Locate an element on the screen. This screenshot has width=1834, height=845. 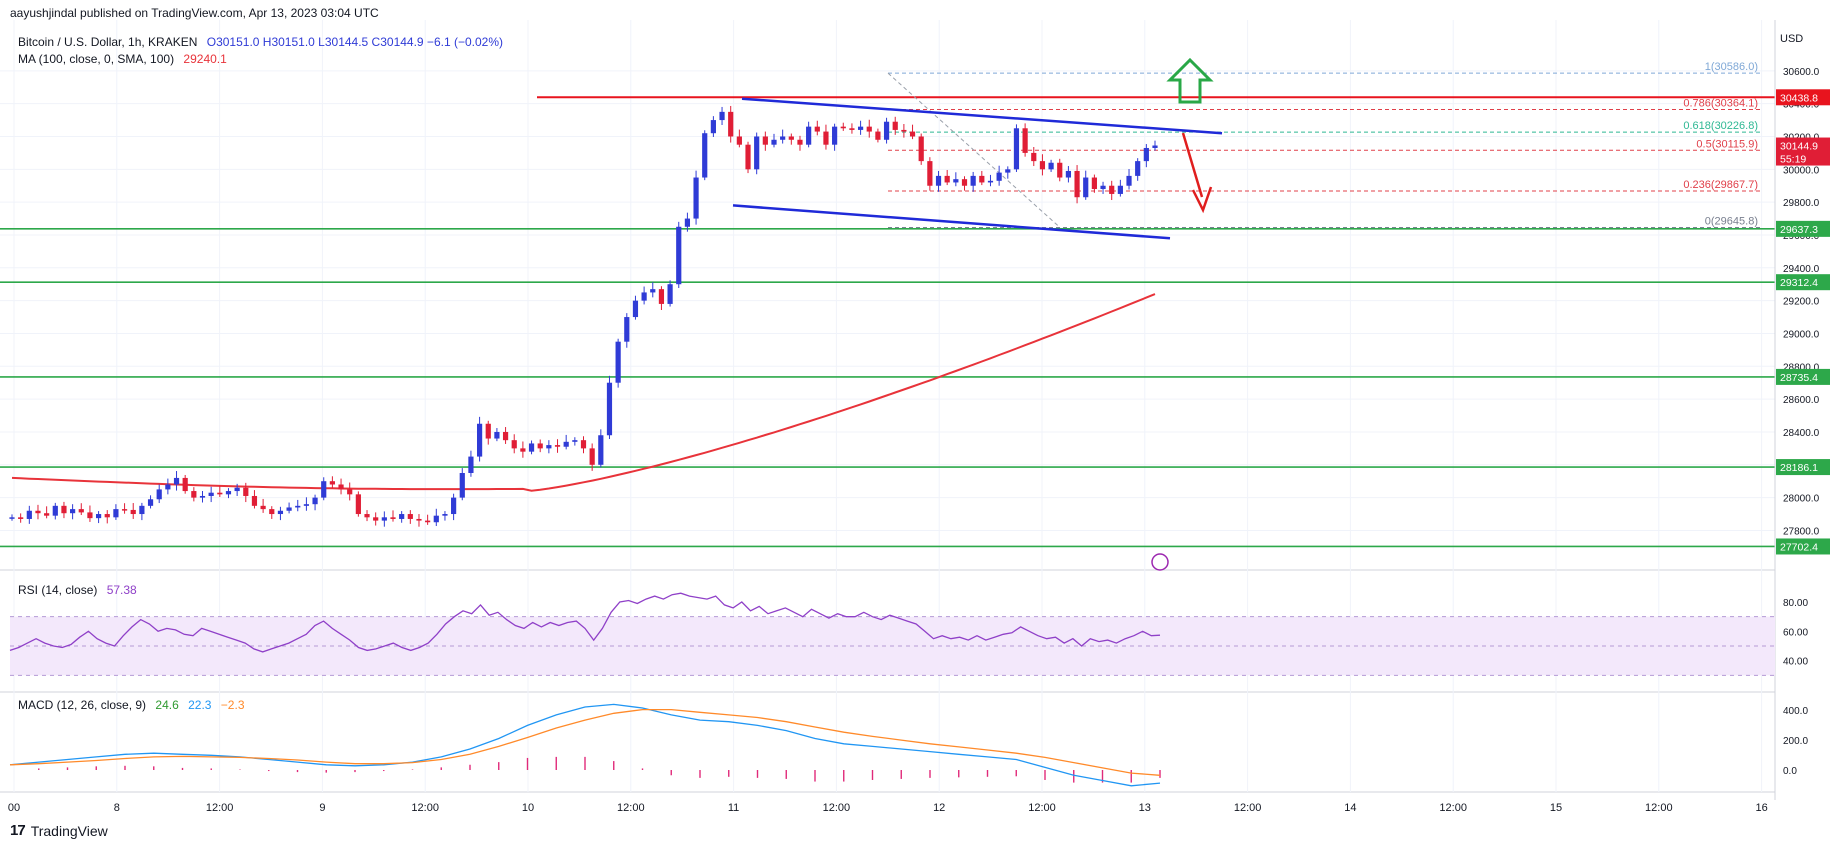
rsi-tick-label: 60.00 is located at coordinates (1795, 632).